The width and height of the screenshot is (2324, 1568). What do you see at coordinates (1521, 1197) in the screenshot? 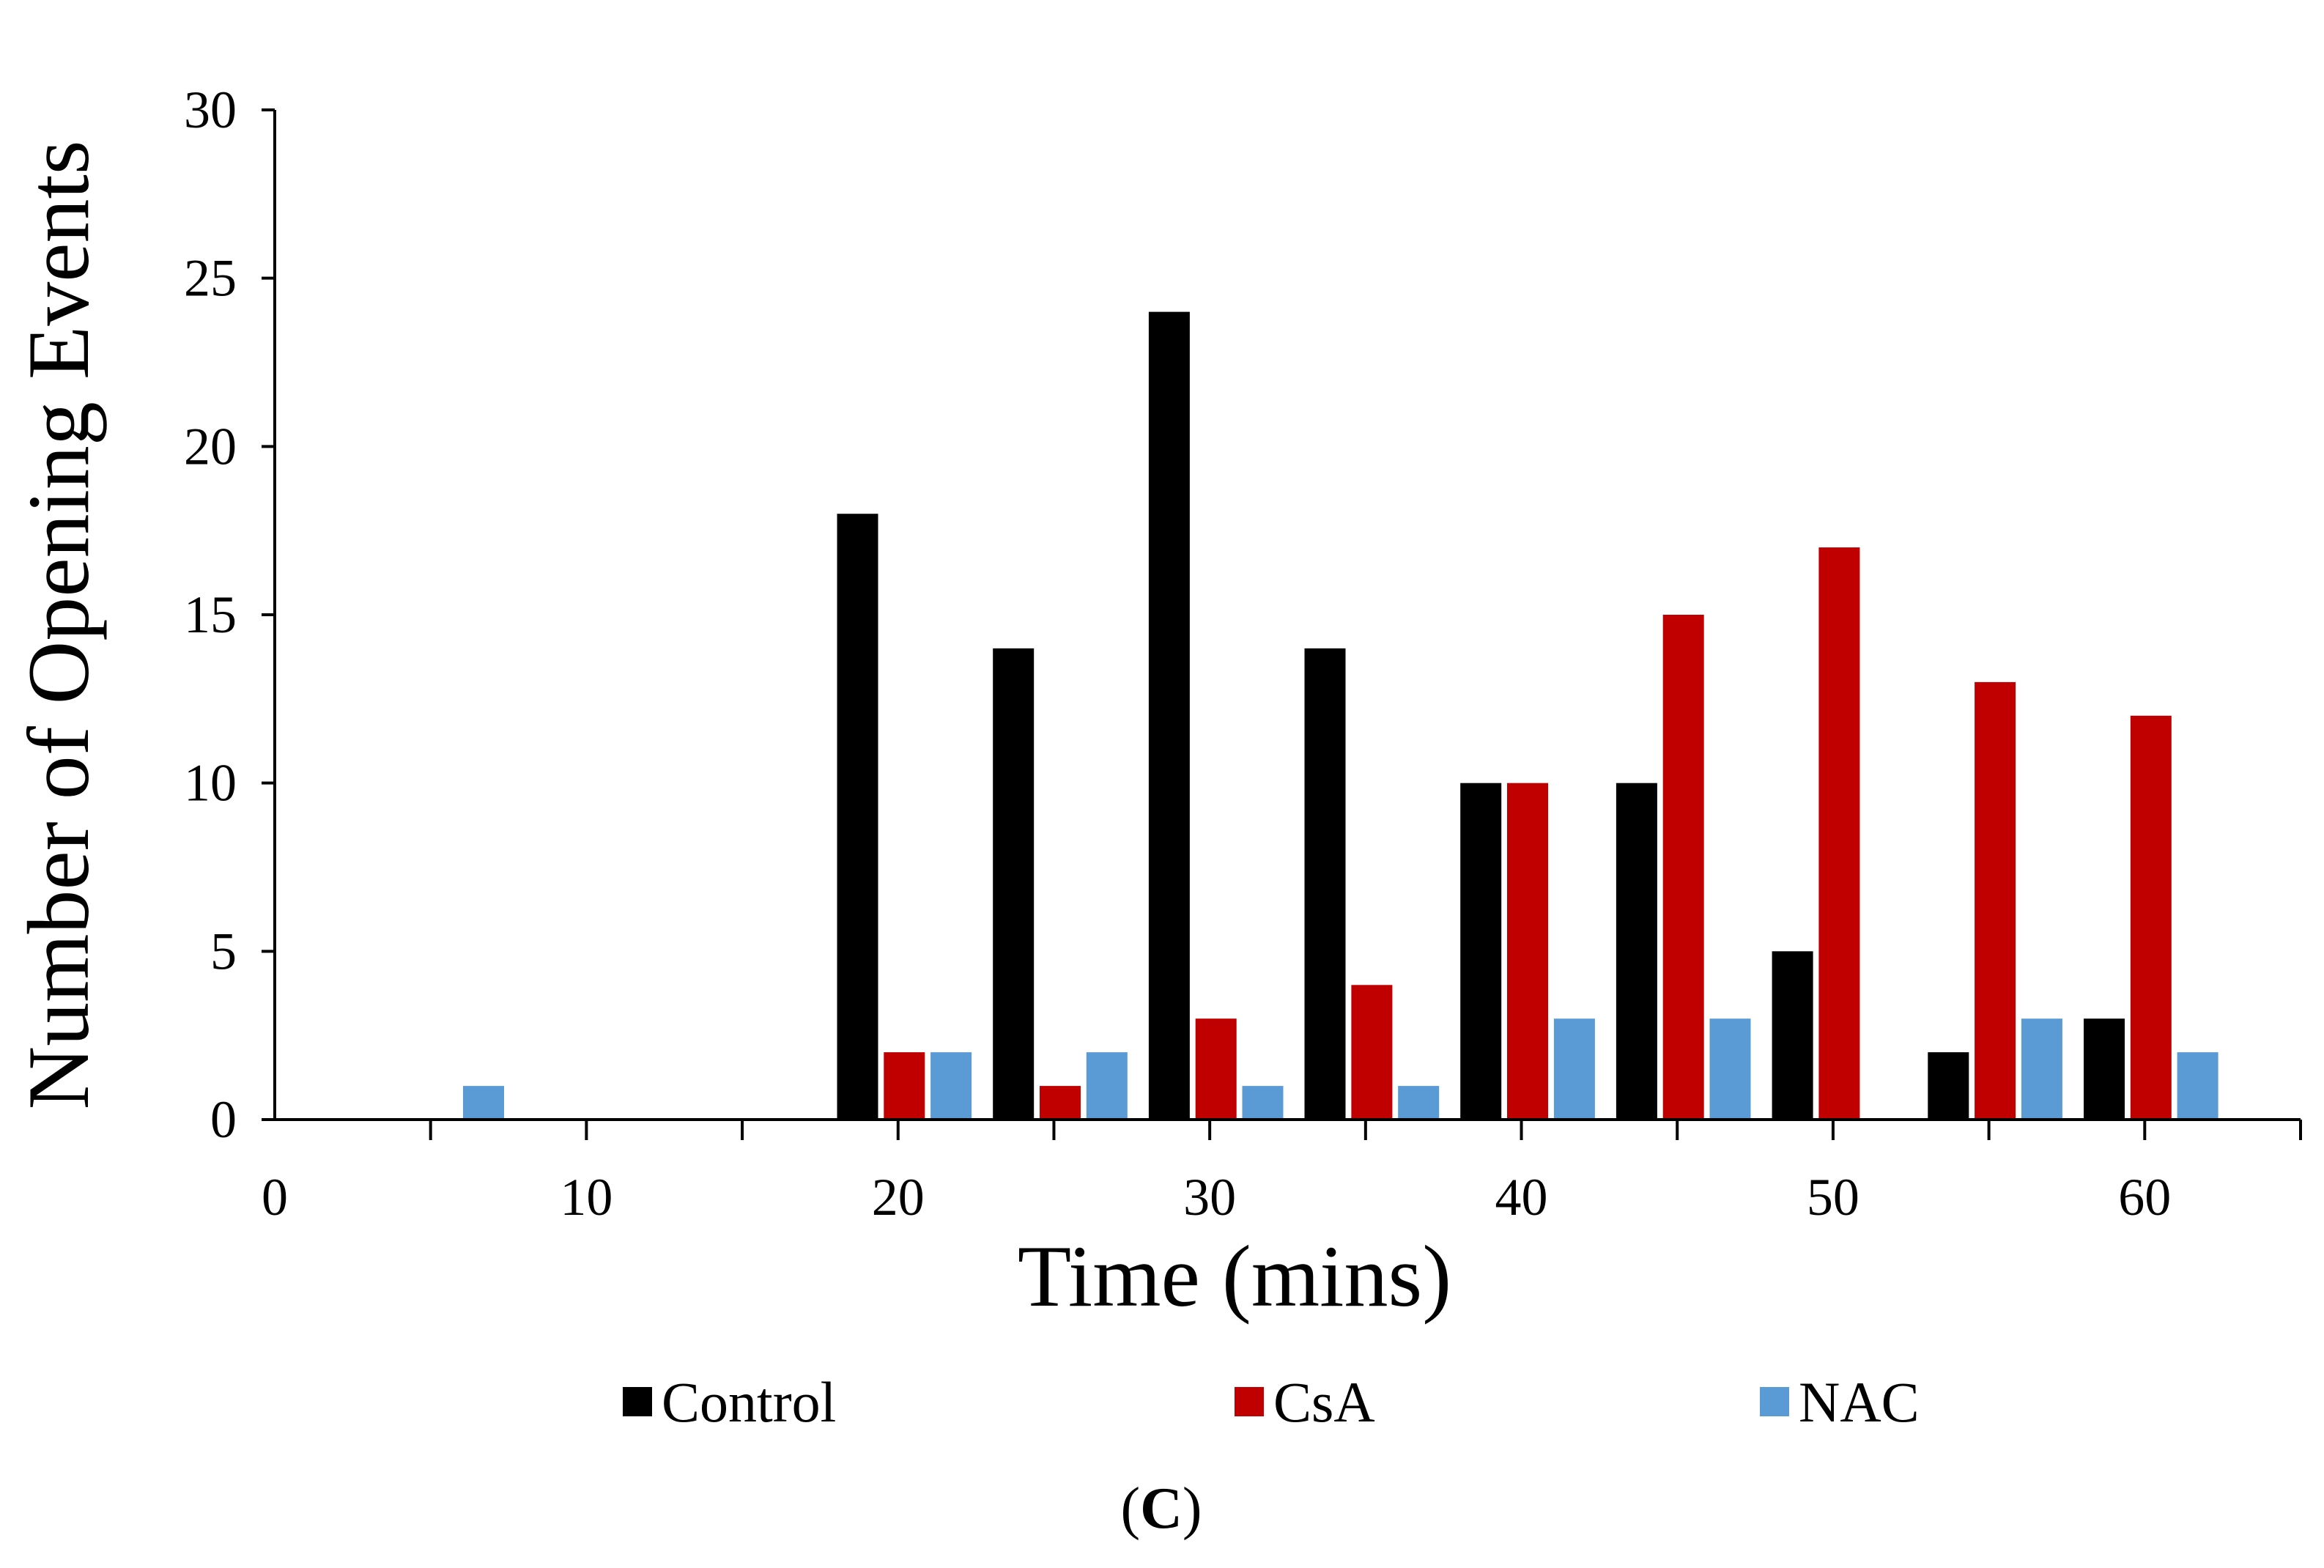
I see `x-tick-label-40: 40` at bounding box center [1521, 1197].